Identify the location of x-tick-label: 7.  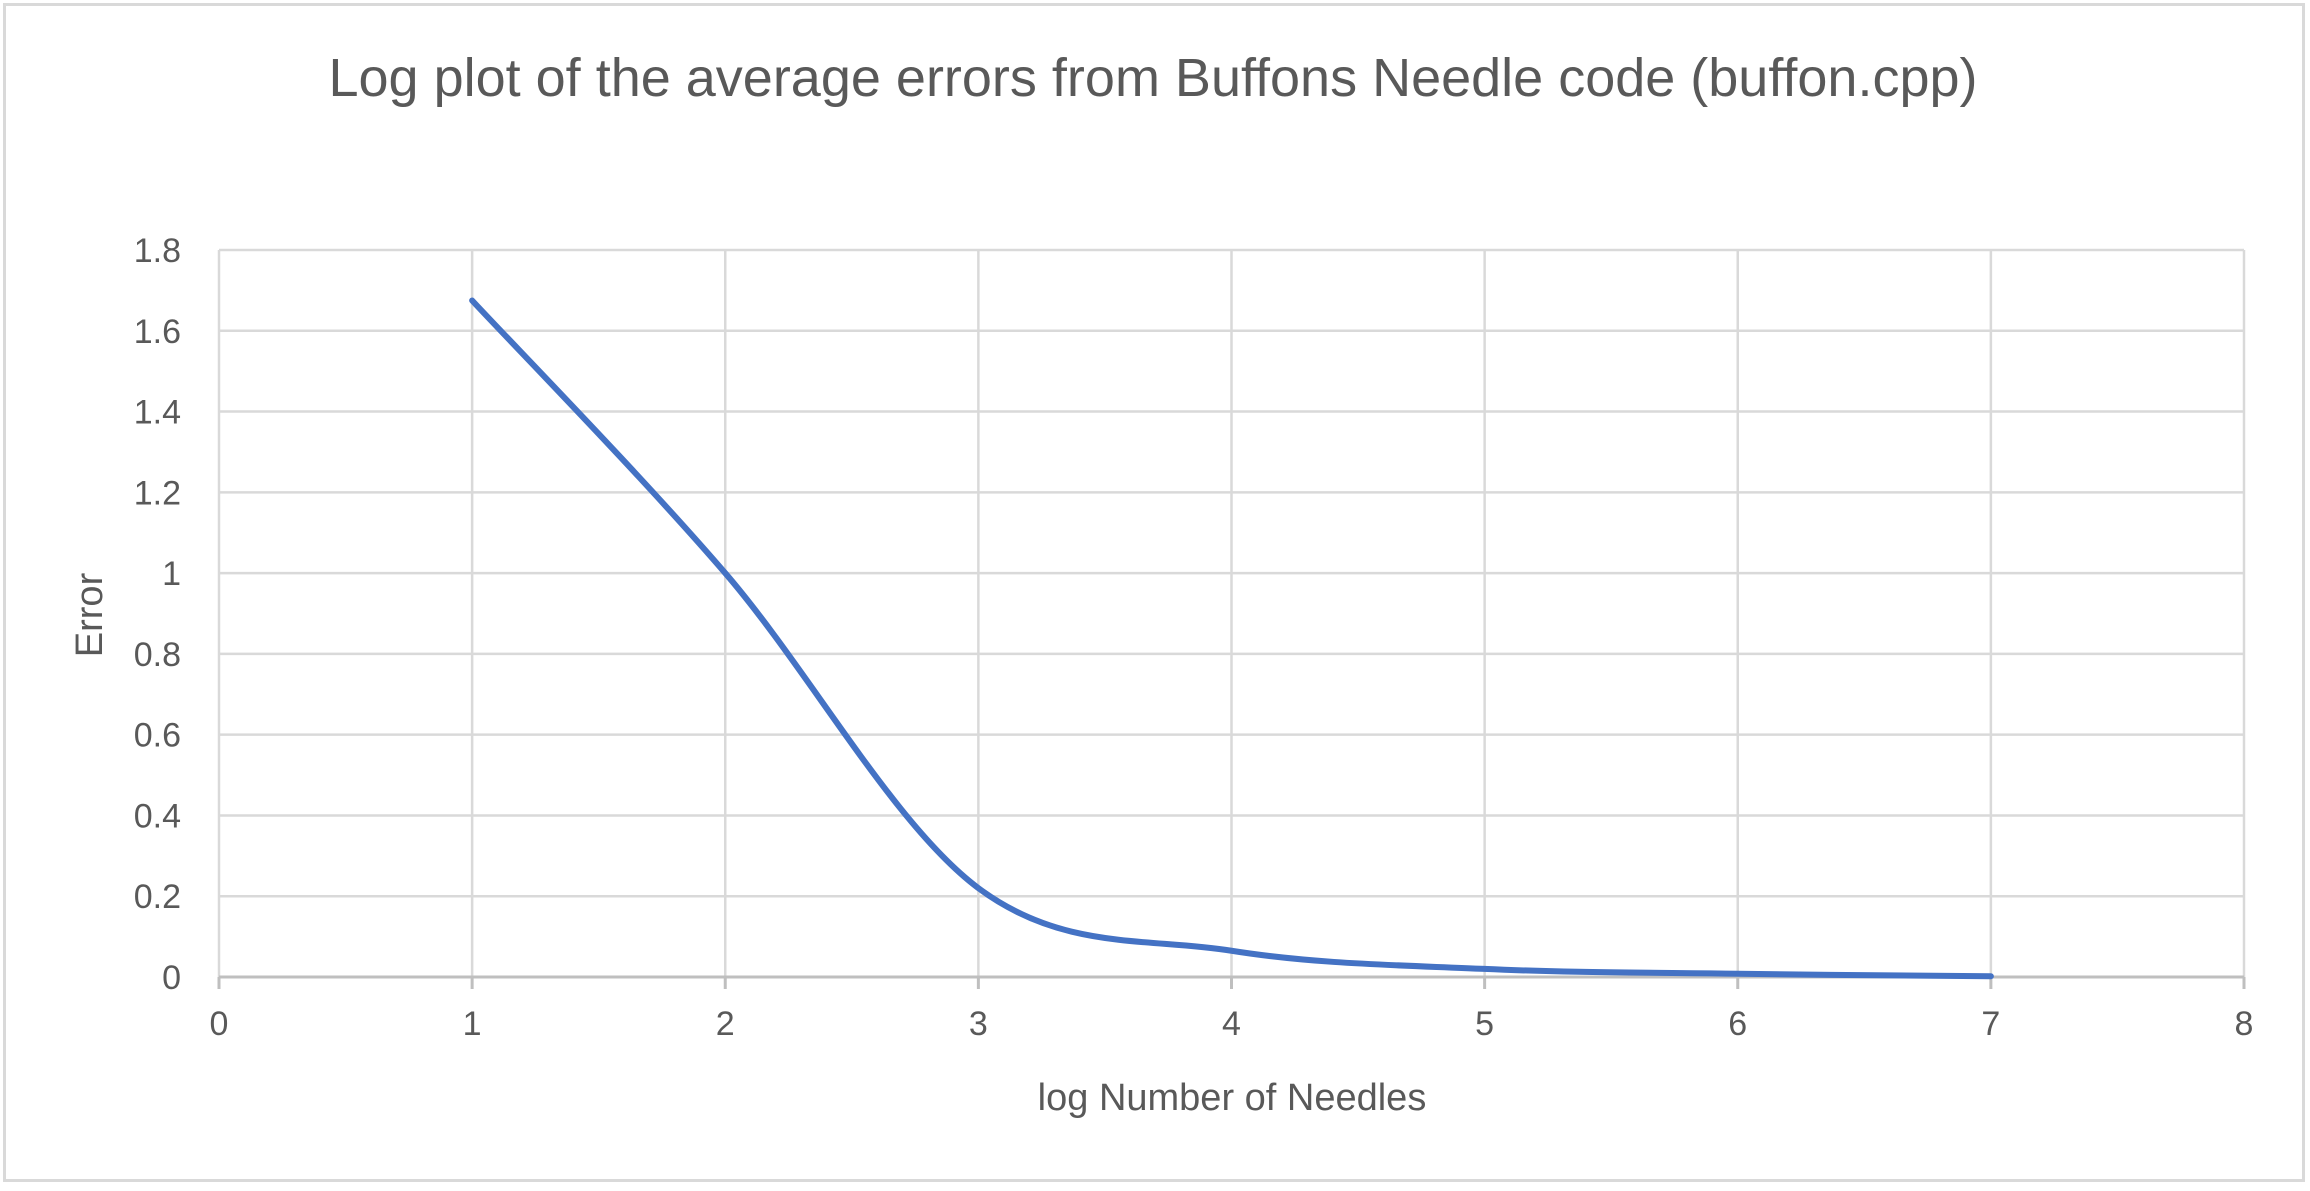
(1990, 1024).